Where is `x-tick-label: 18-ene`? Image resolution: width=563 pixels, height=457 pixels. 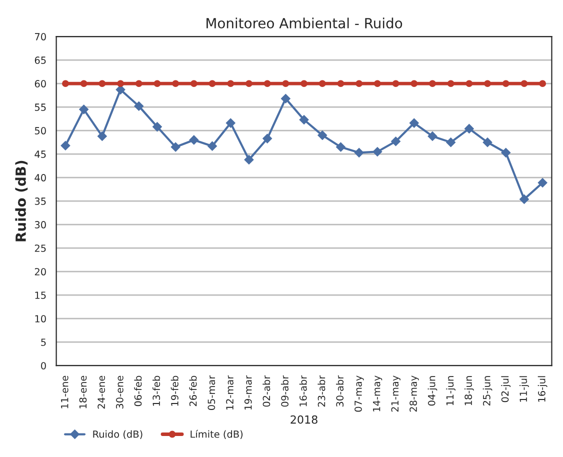
x-tick-label: 18-ene is located at coordinates (83, 392).